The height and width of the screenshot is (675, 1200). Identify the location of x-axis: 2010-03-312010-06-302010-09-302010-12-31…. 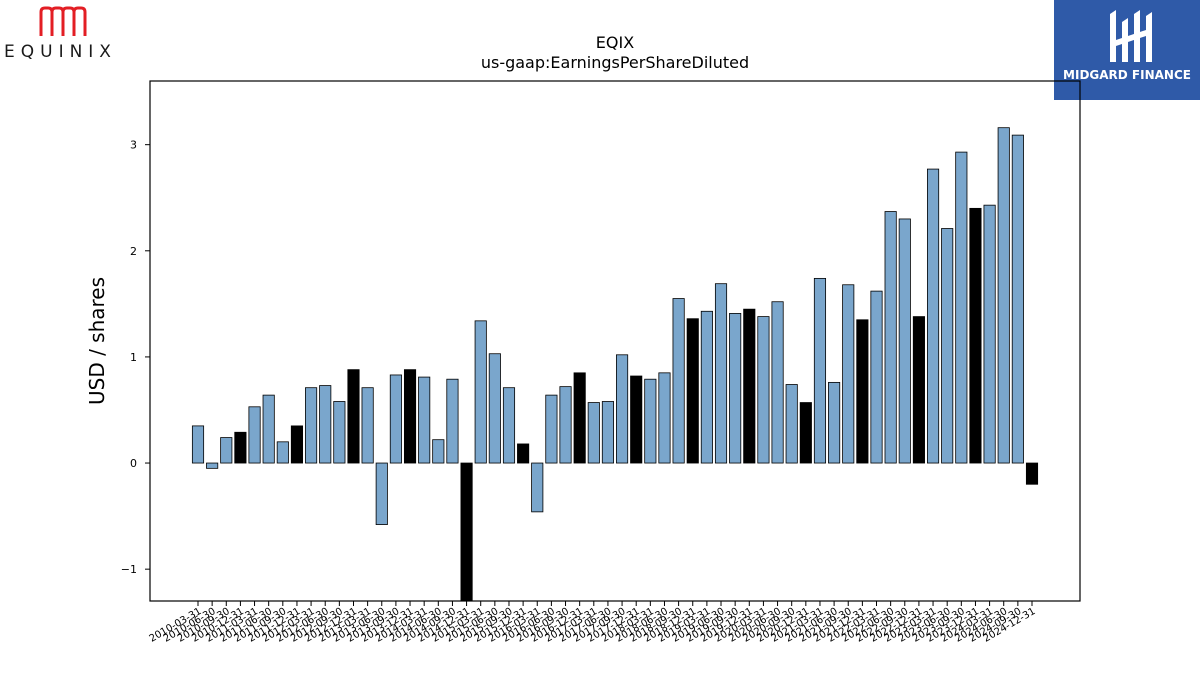
(593, 623).